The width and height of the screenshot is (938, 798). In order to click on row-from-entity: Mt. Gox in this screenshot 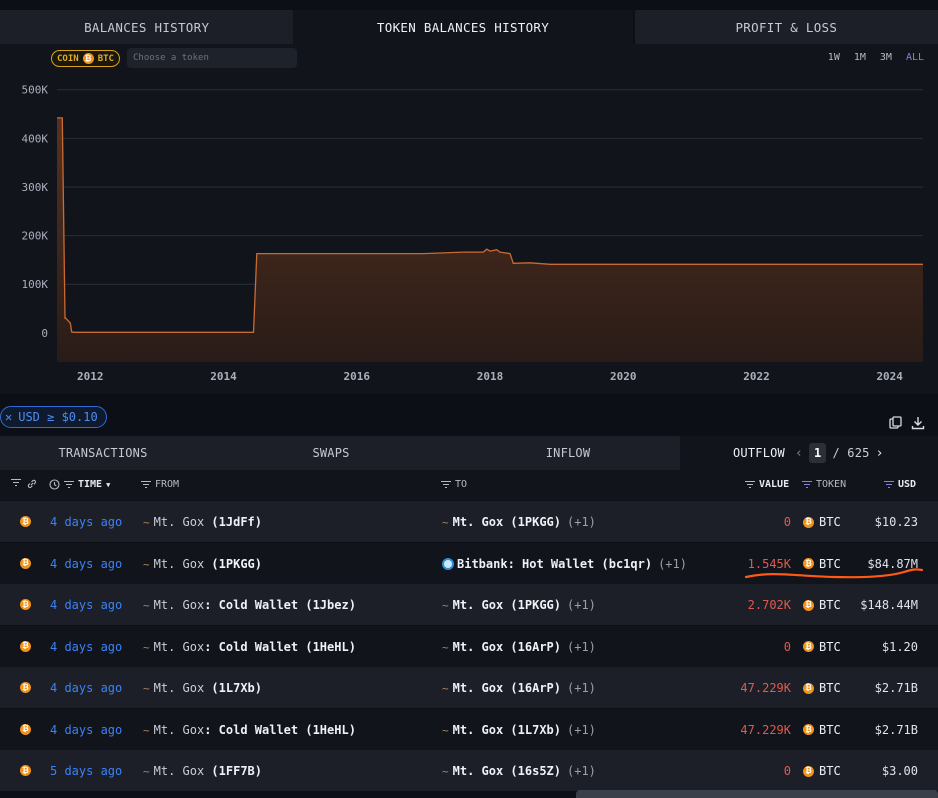, I will do `click(179, 605)`.